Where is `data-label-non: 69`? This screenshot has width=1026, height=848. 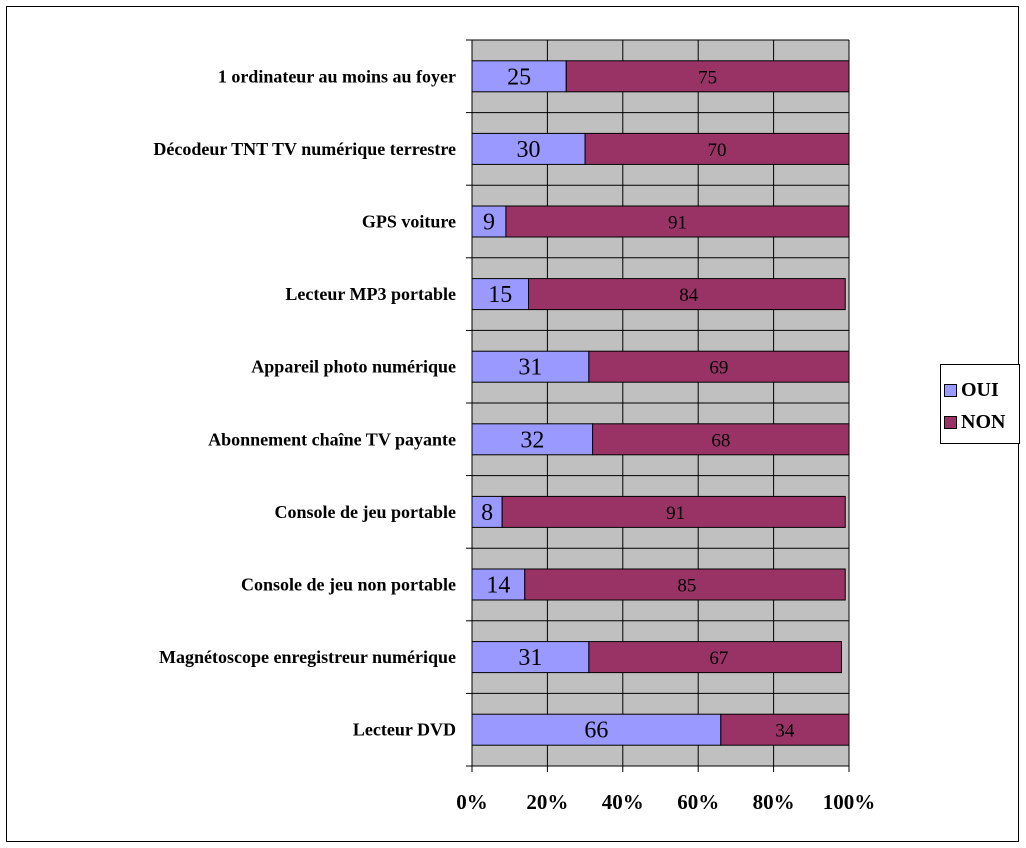
data-label-non: 69 is located at coordinates (718, 368).